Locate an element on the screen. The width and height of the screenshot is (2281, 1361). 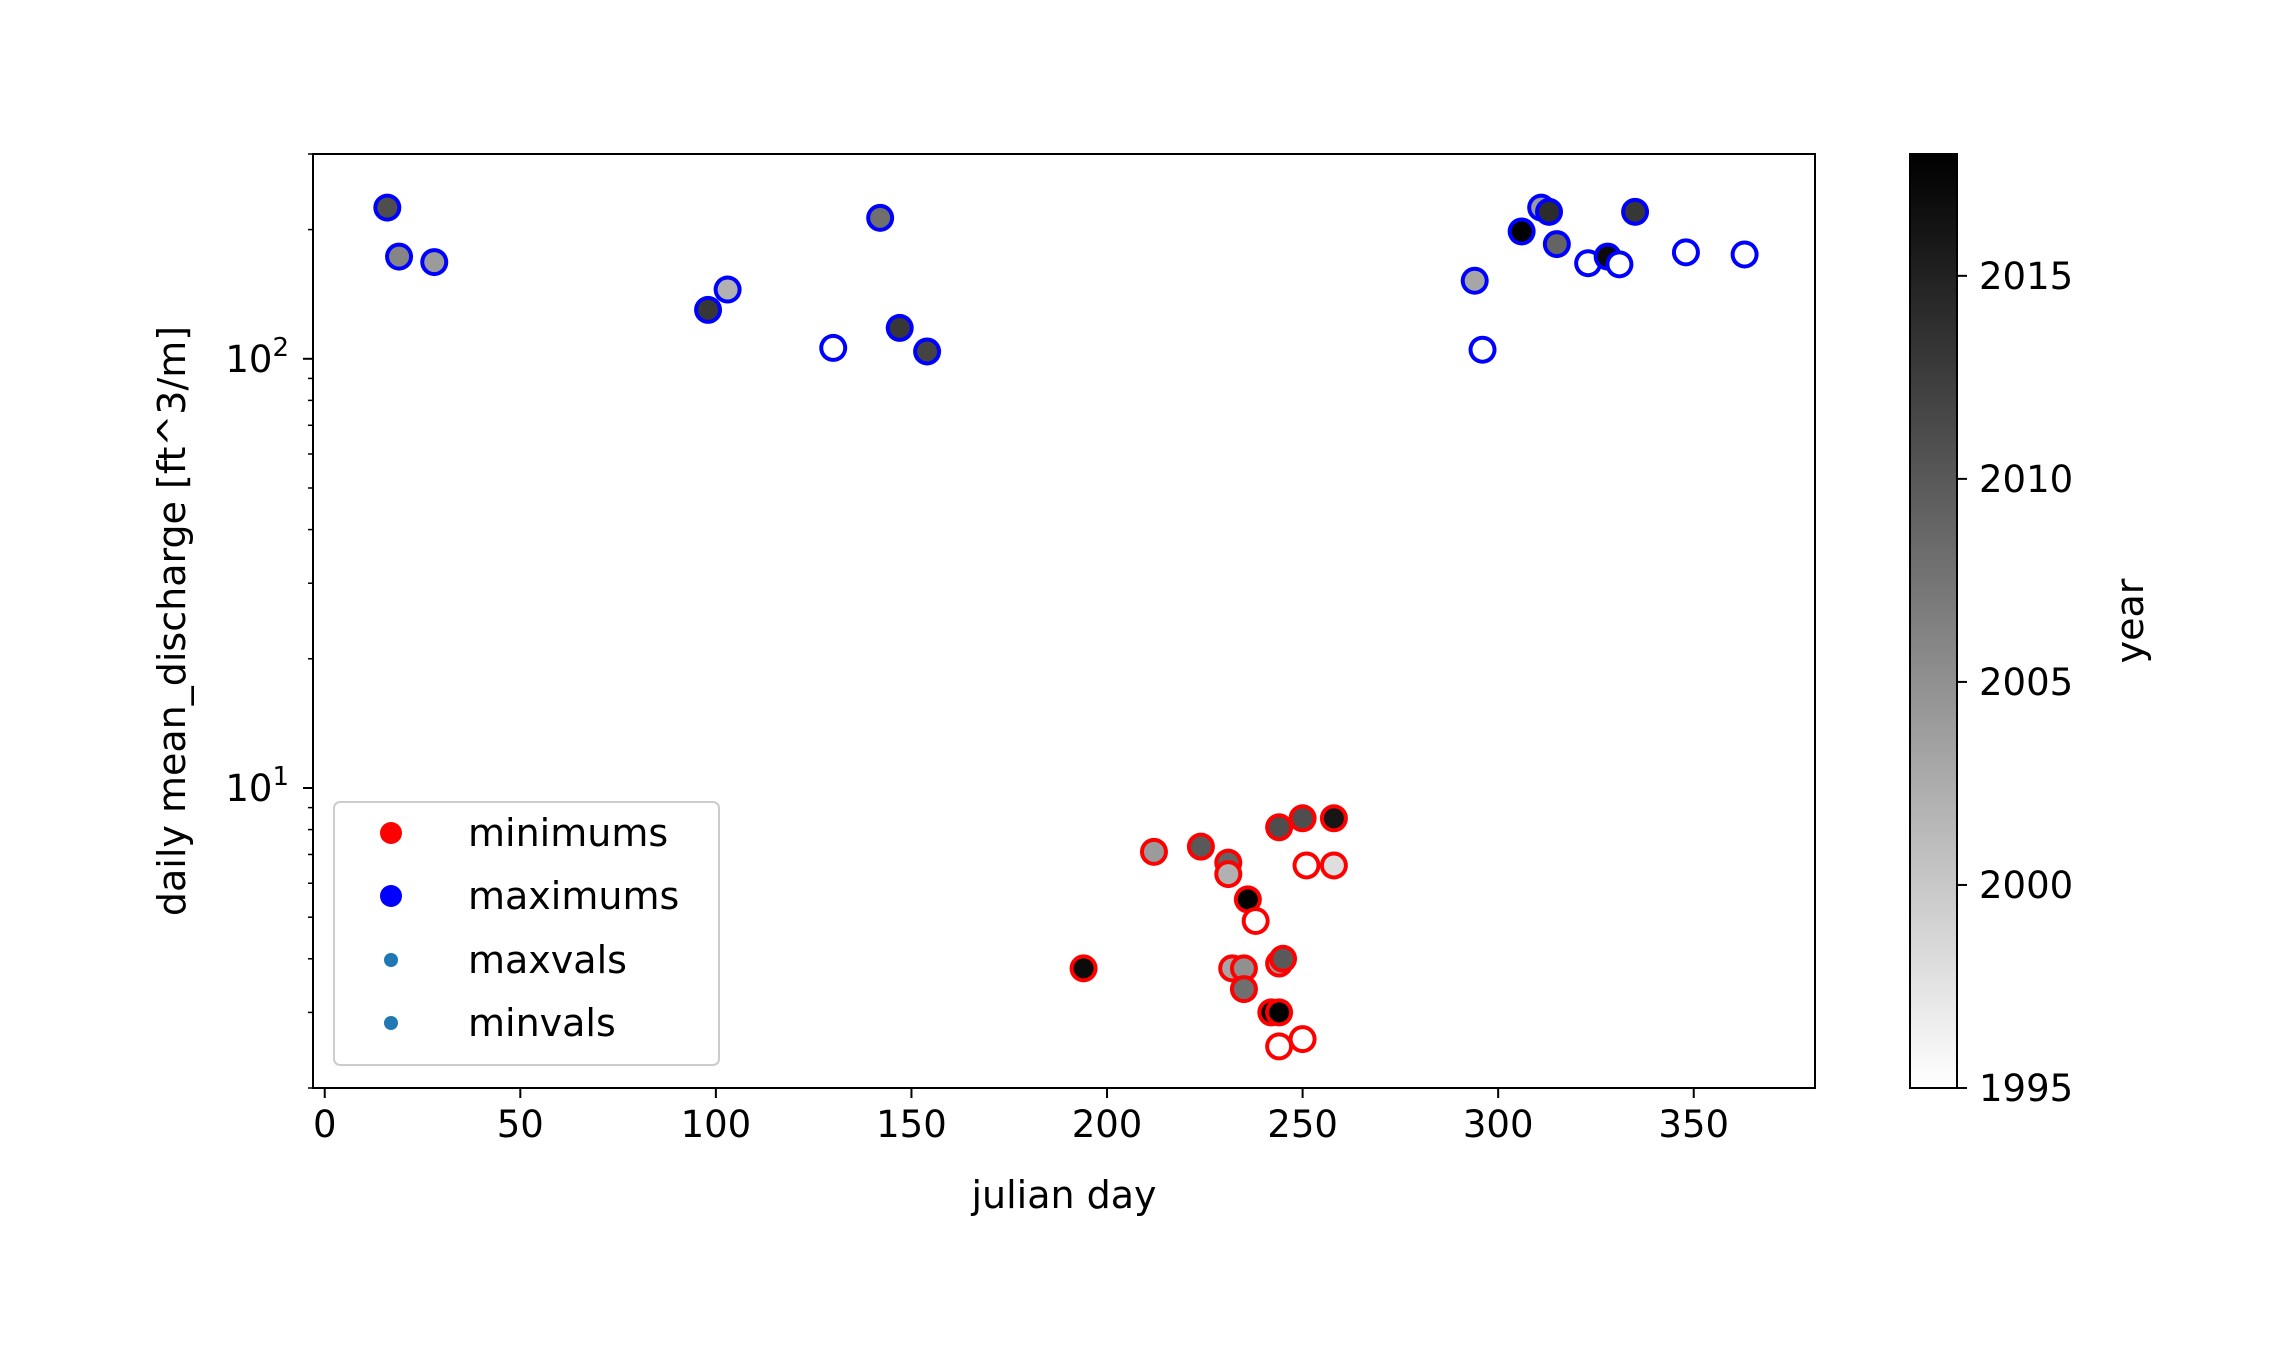
x-axis: 0 50 100 150 200 250 300 350 is located at coordinates (1021, 1117).